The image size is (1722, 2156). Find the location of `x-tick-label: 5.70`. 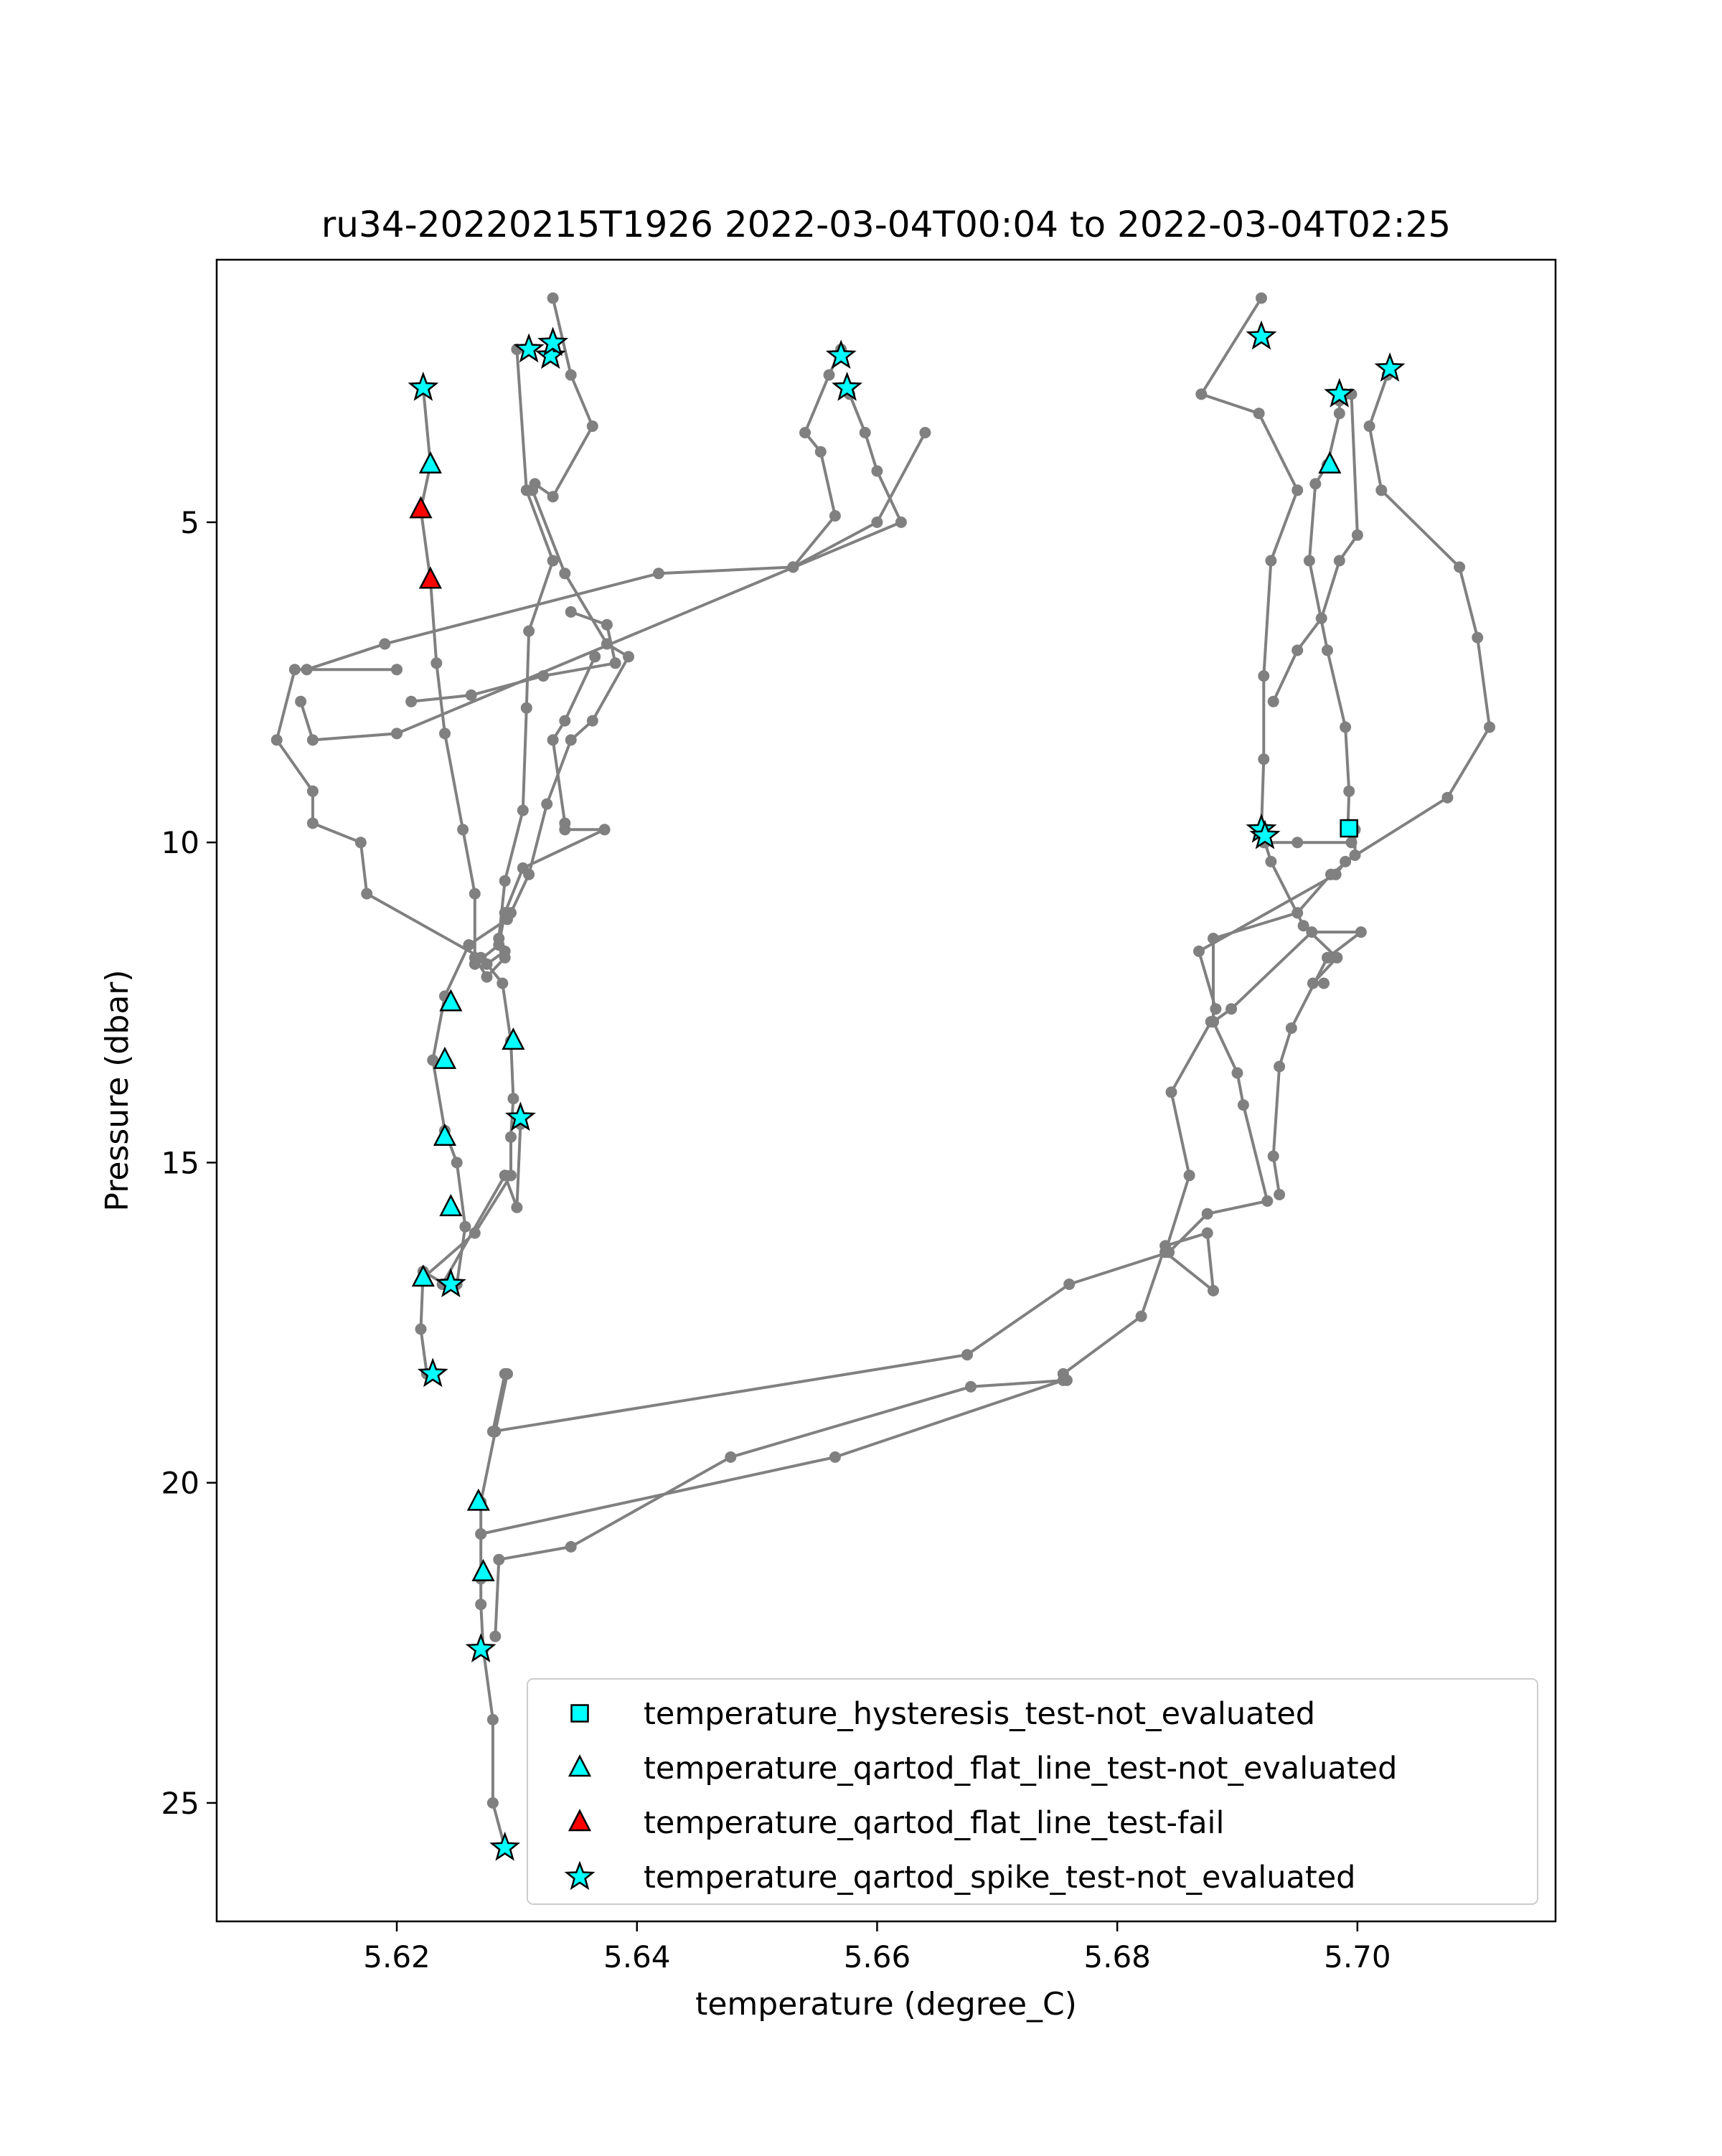

x-tick-label: 5.70 is located at coordinates (1358, 1957).